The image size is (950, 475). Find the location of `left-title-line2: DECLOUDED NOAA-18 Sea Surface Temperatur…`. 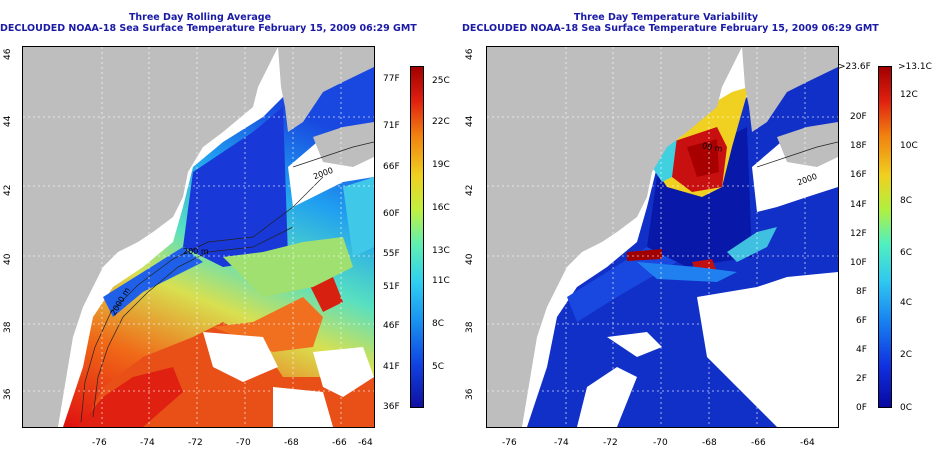

left-title-line2: DECLOUDED NOAA-18 Sea Surface Temperatur… is located at coordinates (208, 28).